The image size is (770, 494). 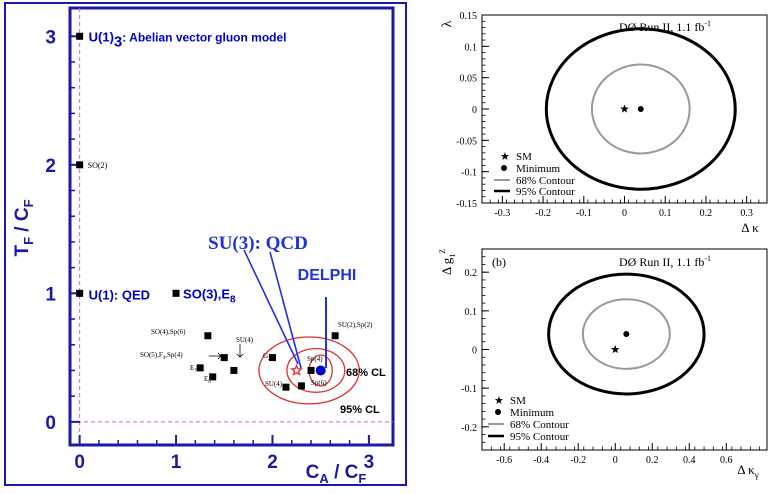 What do you see at coordinates (207, 380) in the screenshot?
I see `e6-label: E6` at bounding box center [207, 380].